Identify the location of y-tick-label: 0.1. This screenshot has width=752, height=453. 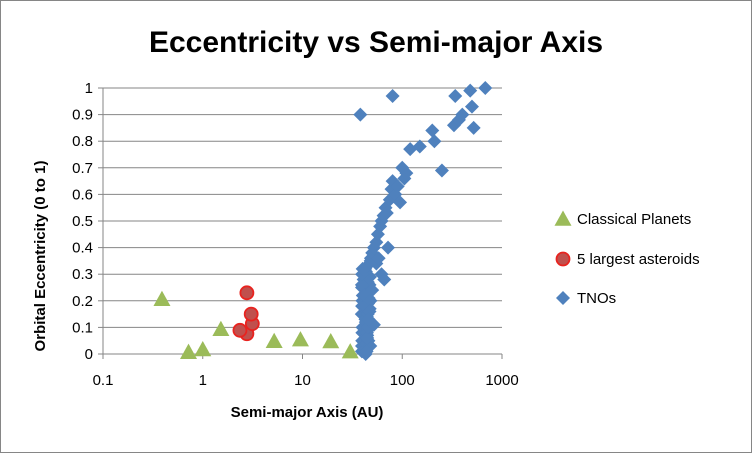
(82, 327).